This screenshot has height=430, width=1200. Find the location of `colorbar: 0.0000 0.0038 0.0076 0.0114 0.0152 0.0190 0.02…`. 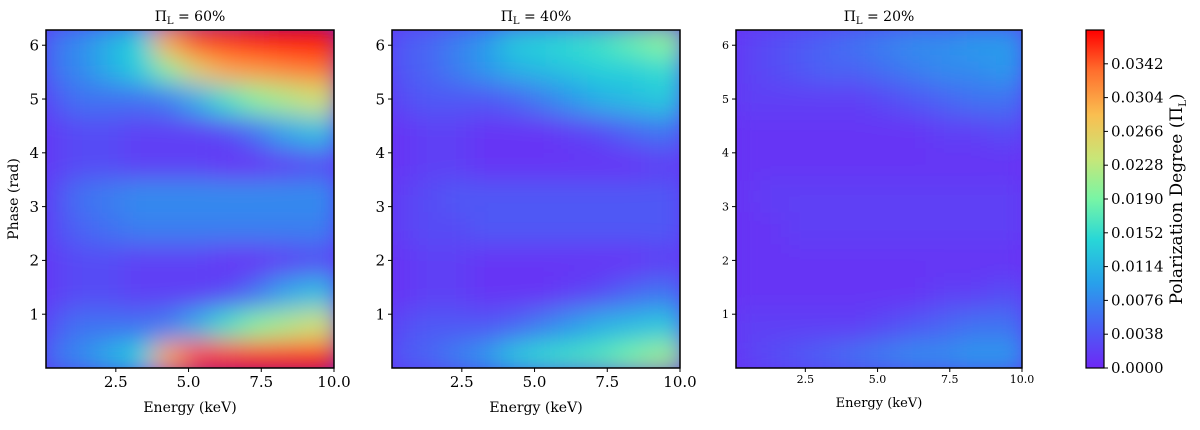

colorbar: 0.0000 0.0038 0.0076 0.0114 0.0152 0.0190 0.02… is located at coordinates (1137, 203).